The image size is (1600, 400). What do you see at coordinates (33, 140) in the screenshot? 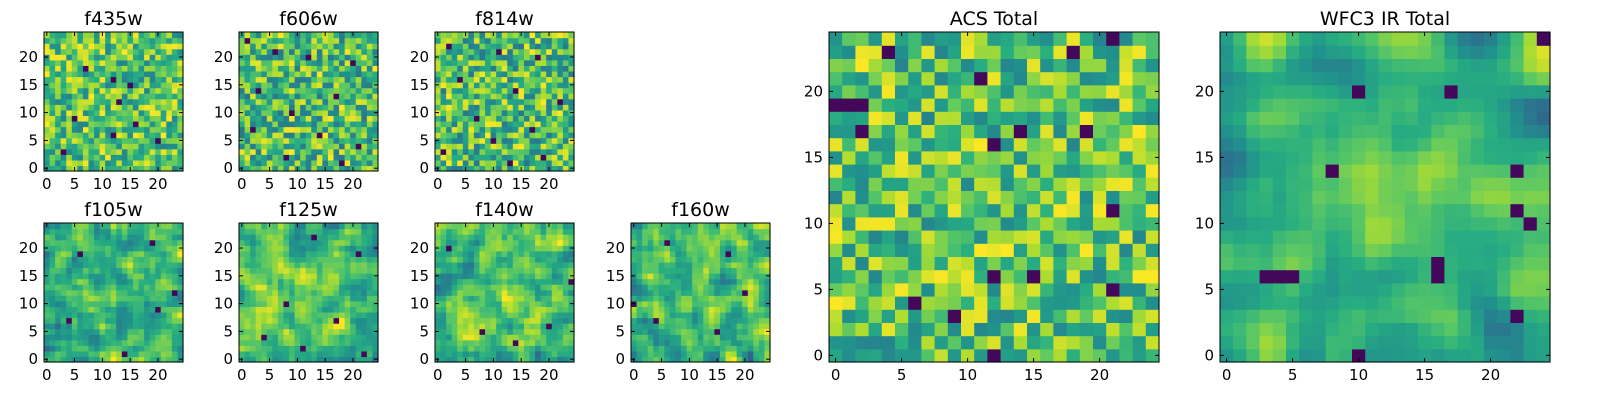
I see `y-tick-label: 5` at bounding box center [33, 140].